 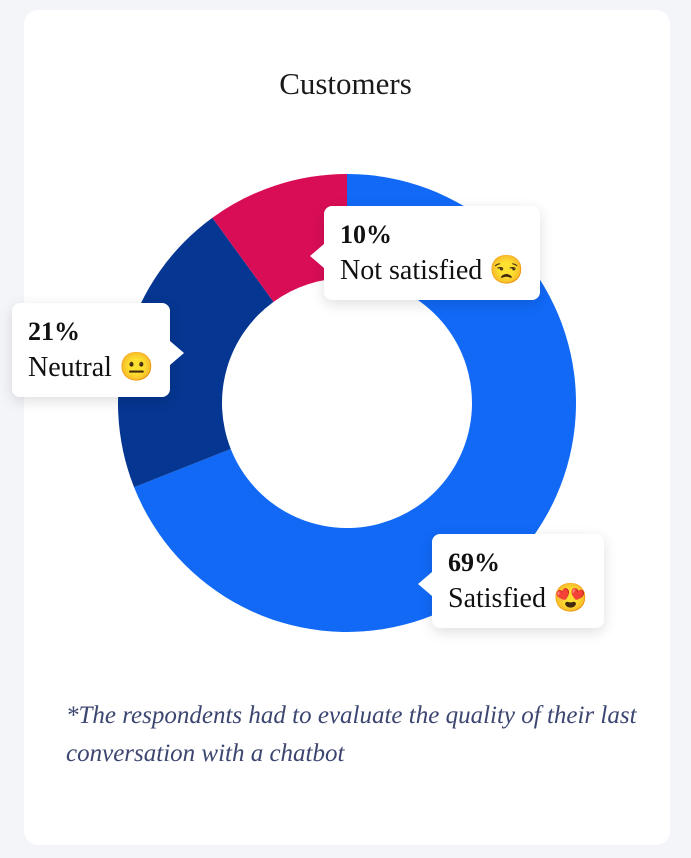 I want to click on label-satisfied: 69% Satisfied 😍, so click(x=511, y=581).